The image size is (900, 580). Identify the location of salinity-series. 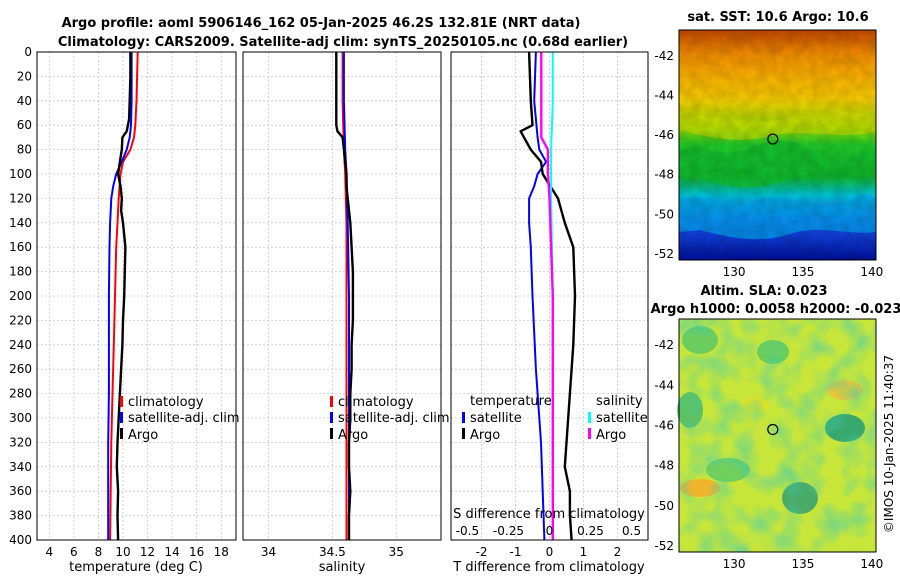
(345, 296).